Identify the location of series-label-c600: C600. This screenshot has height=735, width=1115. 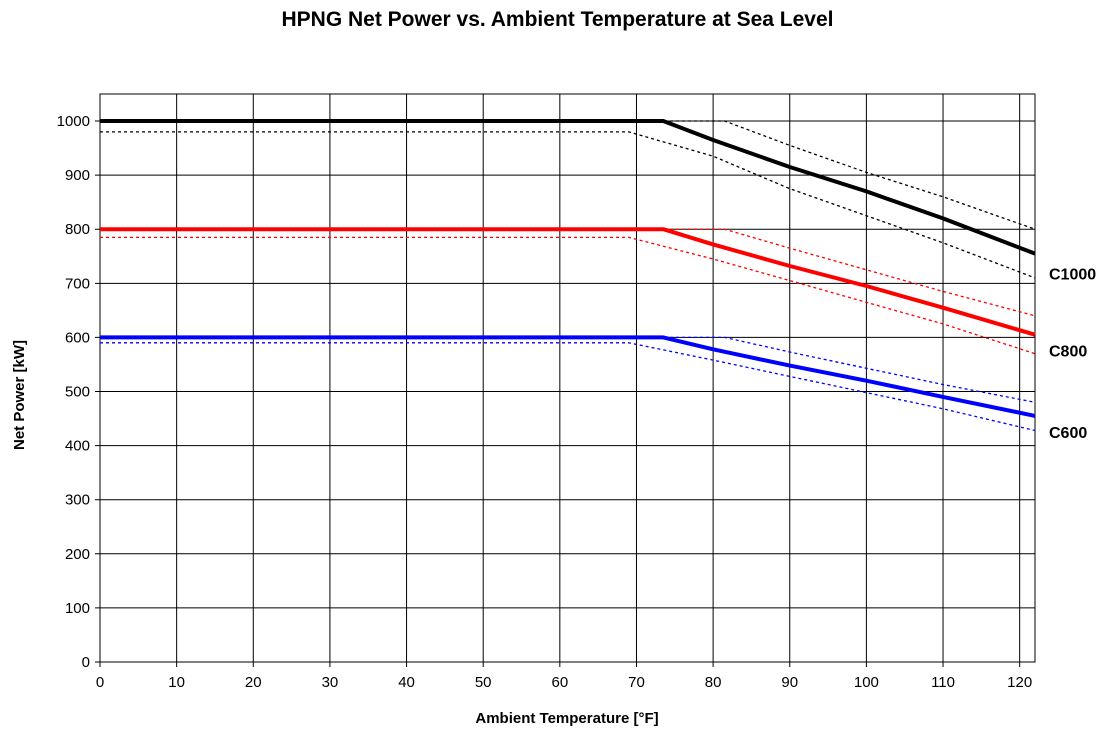
(1068, 433).